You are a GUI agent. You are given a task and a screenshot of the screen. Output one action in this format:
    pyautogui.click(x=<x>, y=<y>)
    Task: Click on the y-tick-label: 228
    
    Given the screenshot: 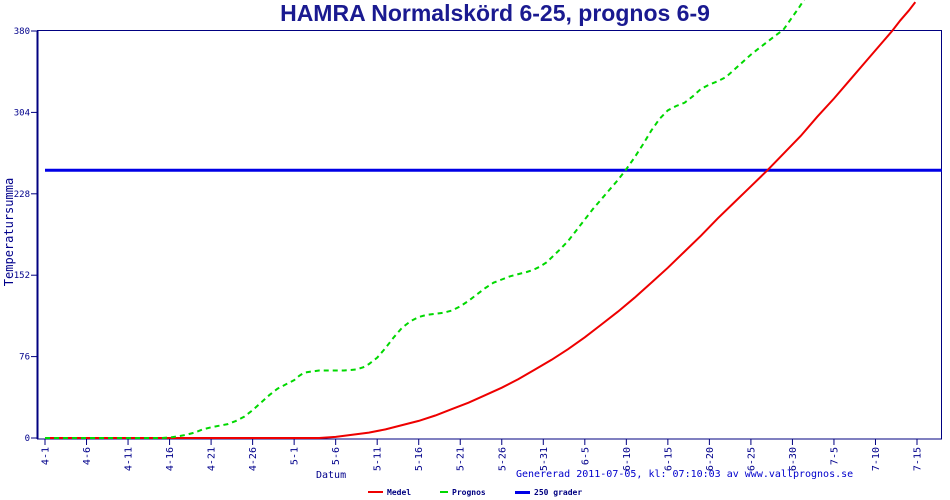 What is the action you would take?
    pyautogui.click(x=22, y=195)
    